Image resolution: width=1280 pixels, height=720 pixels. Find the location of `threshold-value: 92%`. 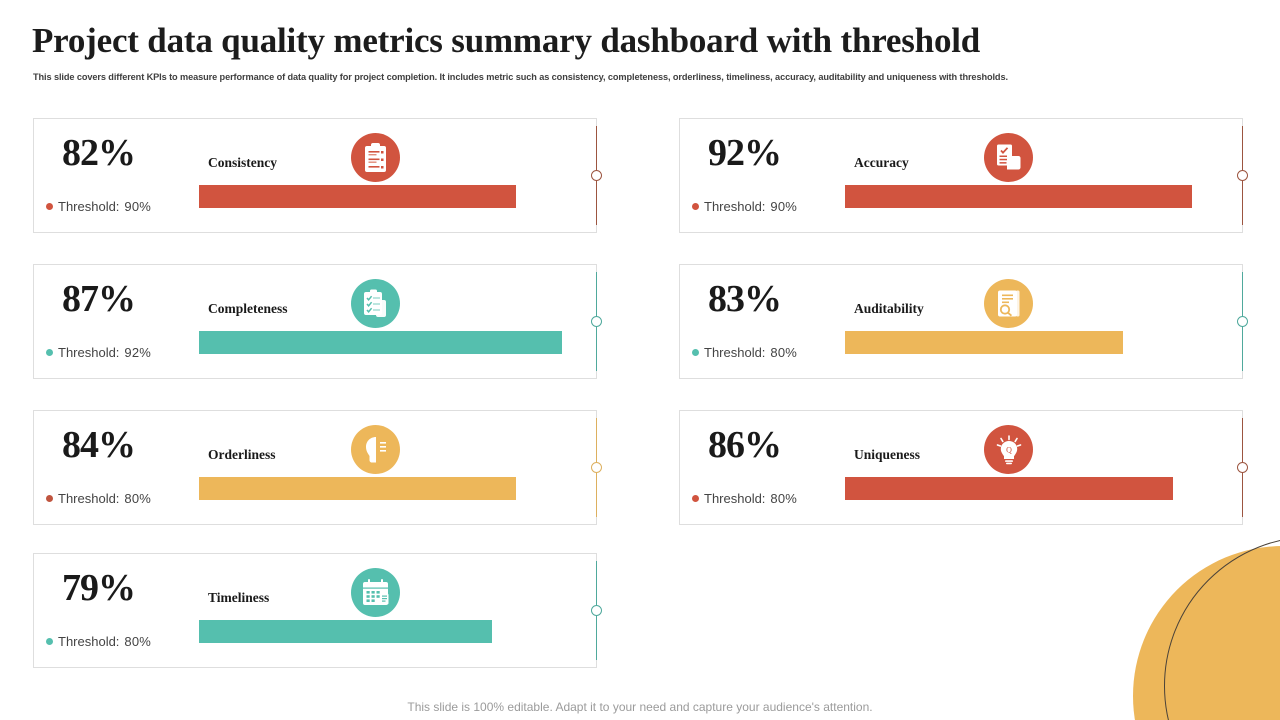

threshold-value: 92% is located at coordinates (138, 352).